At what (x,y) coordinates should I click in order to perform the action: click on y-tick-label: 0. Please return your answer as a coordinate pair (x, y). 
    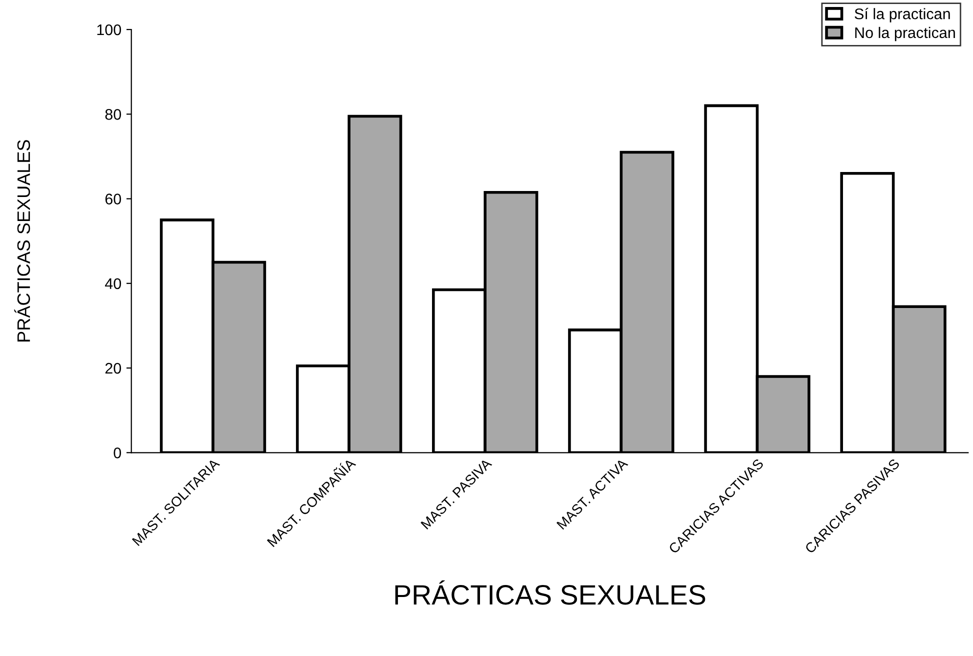
    Looking at the image, I should click on (118, 453).